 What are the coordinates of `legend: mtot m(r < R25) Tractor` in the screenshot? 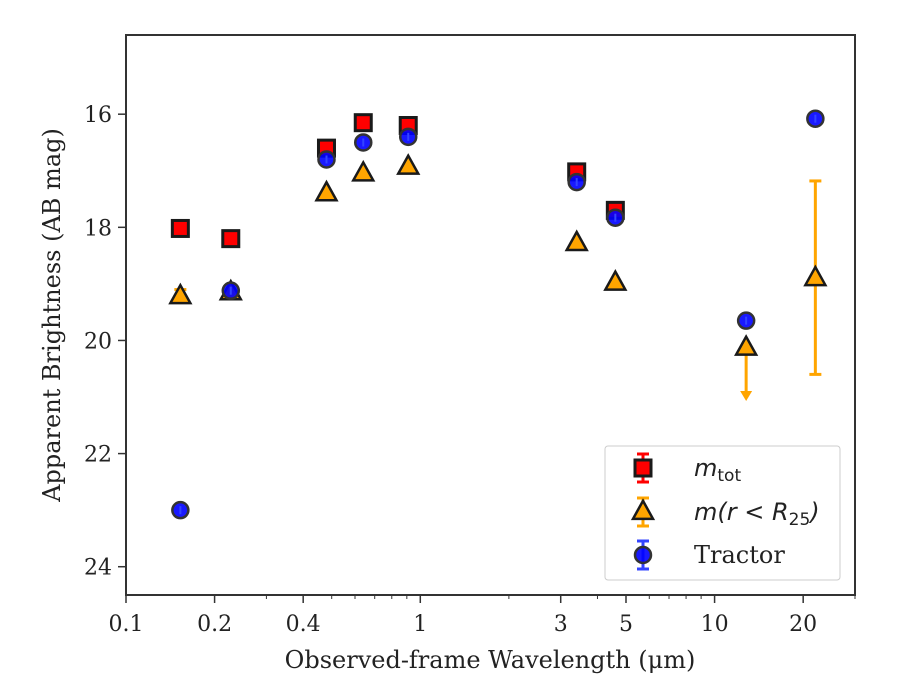 It's located at (722, 513).